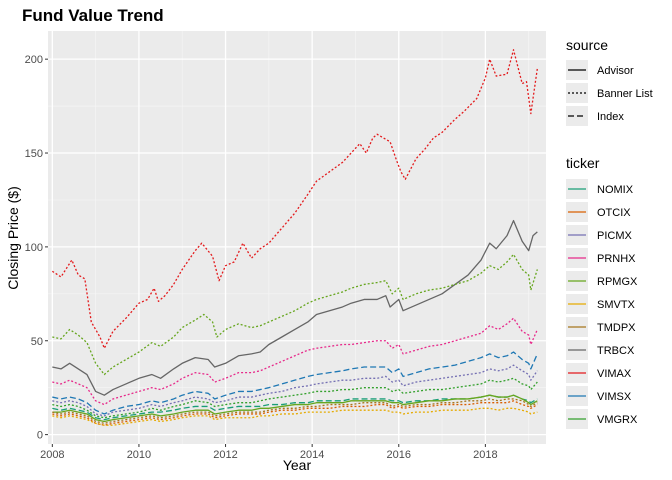  Describe the element at coordinates (614, 374) in the screenshot. I see `legend-ticker-label: VIMAX` at that location.